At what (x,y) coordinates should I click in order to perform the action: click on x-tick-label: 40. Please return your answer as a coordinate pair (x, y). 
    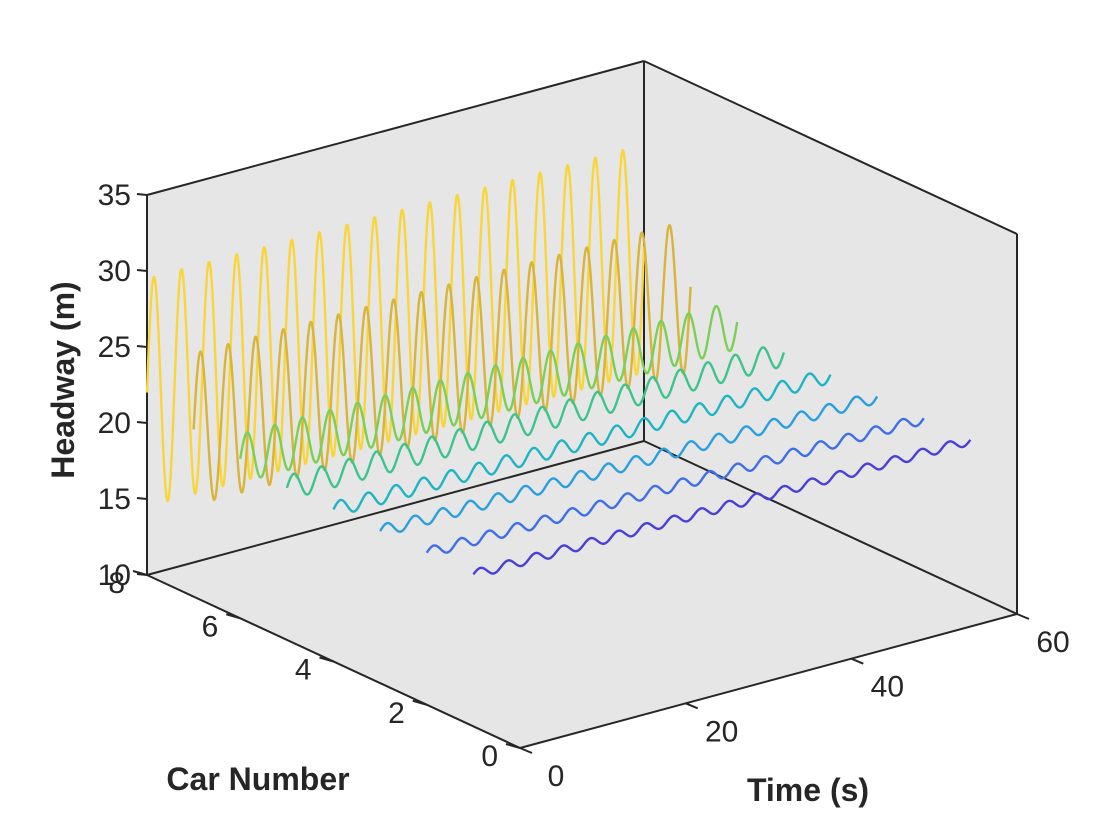
    Looking at the image, I should click on (887, 687).